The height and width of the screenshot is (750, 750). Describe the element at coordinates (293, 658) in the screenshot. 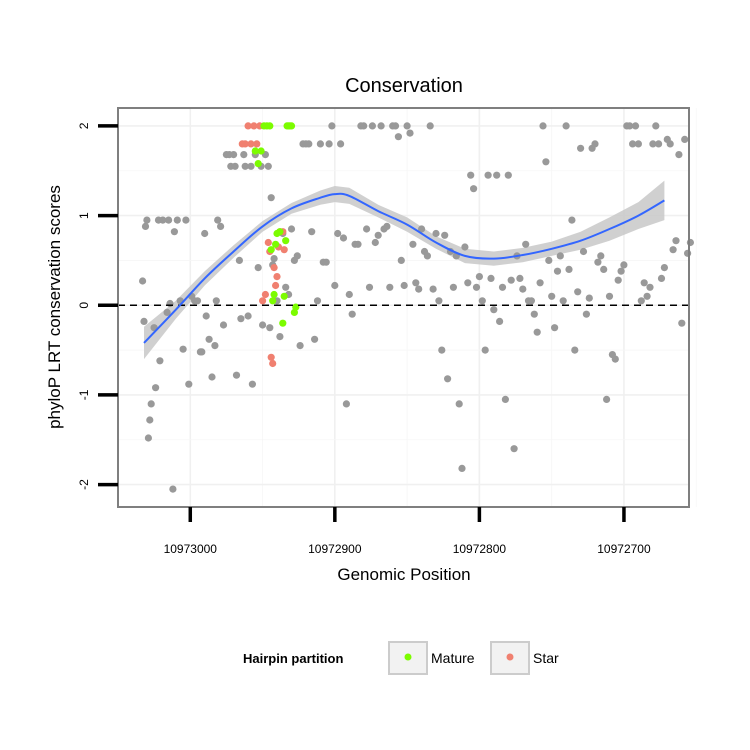

I see `legend-title: Hairpin partition` at that location.